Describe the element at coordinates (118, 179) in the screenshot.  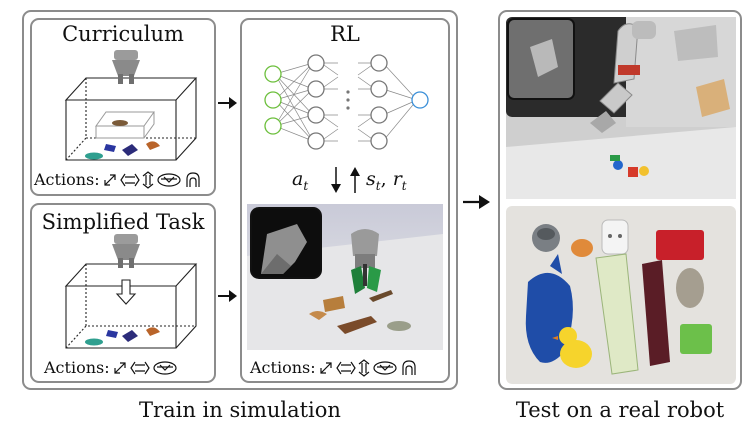
I see `curriculum-actions: Actions:` at that location.